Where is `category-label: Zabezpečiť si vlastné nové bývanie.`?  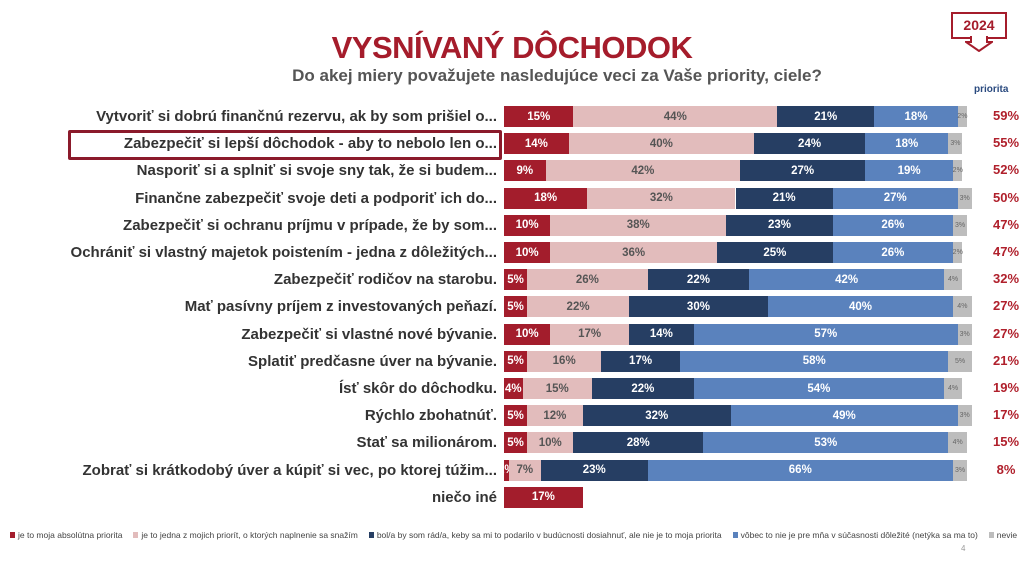
category-label: Zabezpečiť si vlastné nové bývanie. is located at coordinates (369, 334).